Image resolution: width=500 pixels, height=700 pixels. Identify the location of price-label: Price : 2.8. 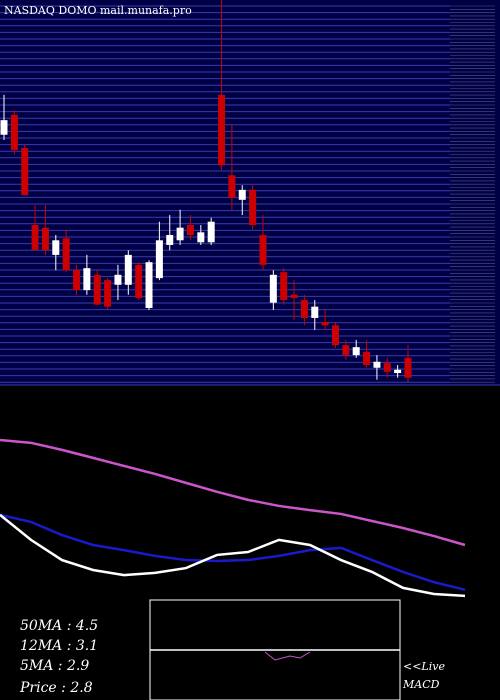
(56, 688).